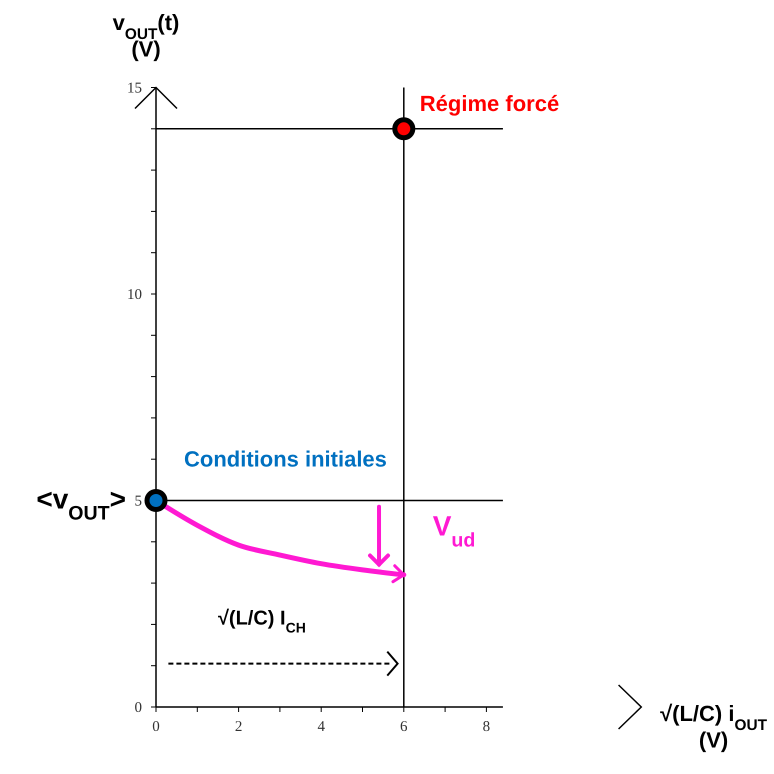  I want to click on y-tick-label: 15, so click(134, 88).